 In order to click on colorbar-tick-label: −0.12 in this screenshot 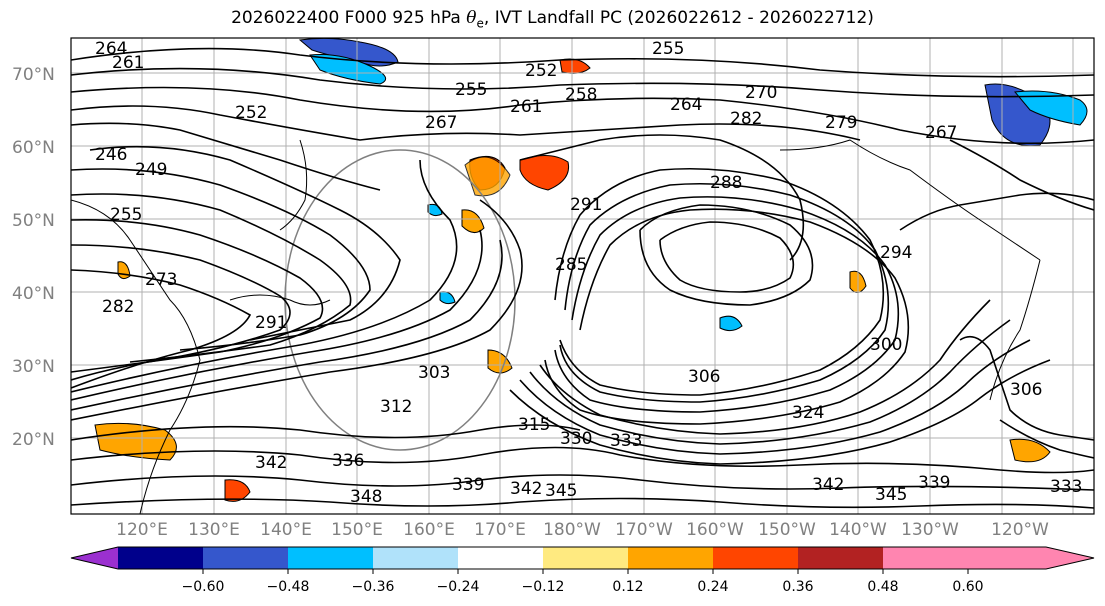, I will do `click(543, 587)`.